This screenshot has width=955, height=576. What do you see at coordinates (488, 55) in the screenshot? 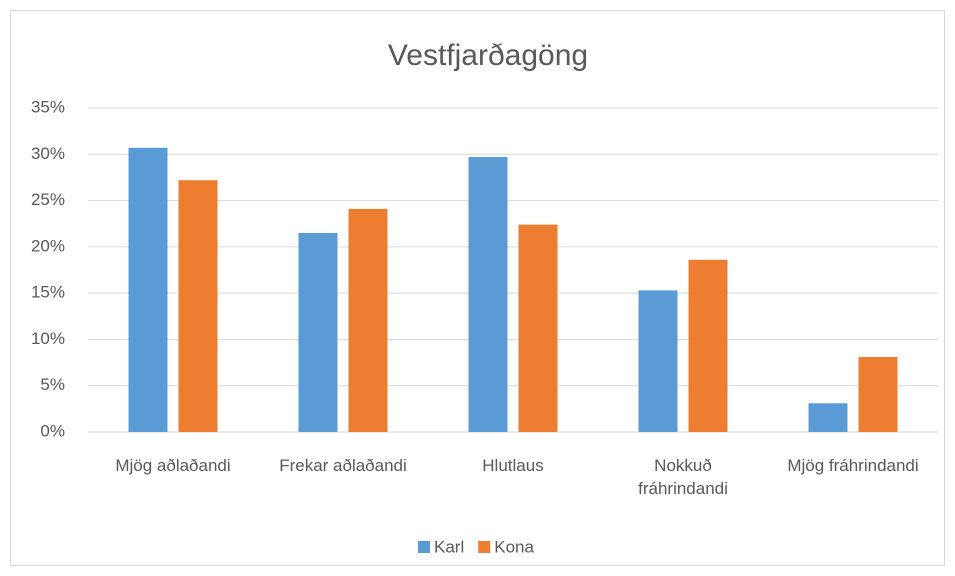
I see `chart-title: Vestfjarðagöng` at bounding box center [488, 55].